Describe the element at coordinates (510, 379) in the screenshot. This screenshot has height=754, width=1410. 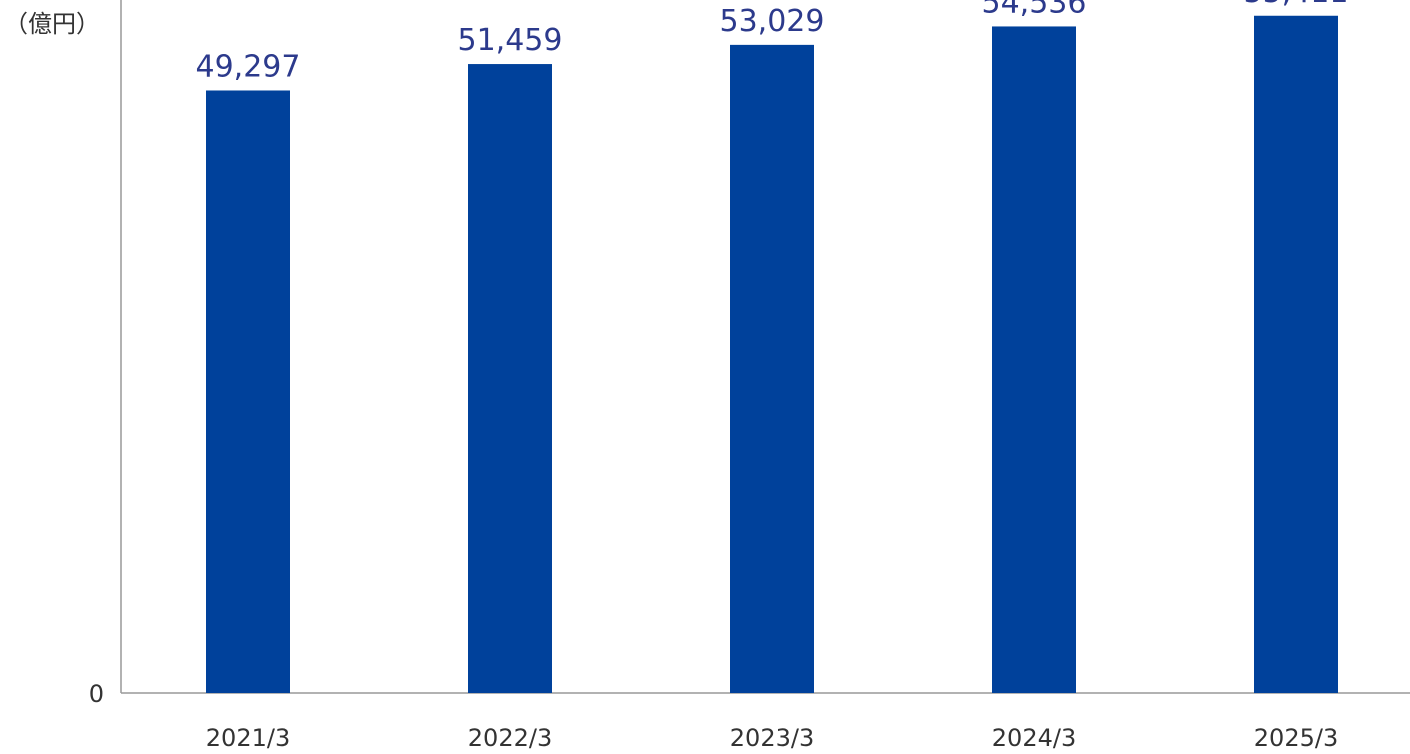
I see `bar-2022/3` at that location.